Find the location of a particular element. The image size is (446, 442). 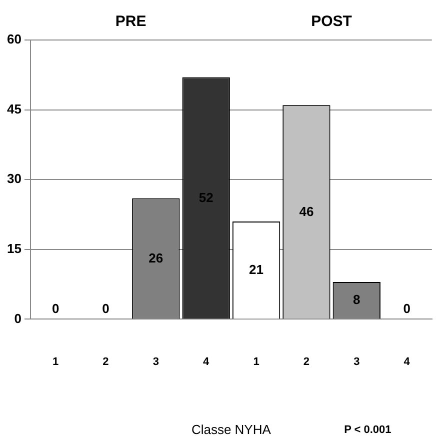

x-axis-title: Classe NYHA is located at coordinates (231, 429).